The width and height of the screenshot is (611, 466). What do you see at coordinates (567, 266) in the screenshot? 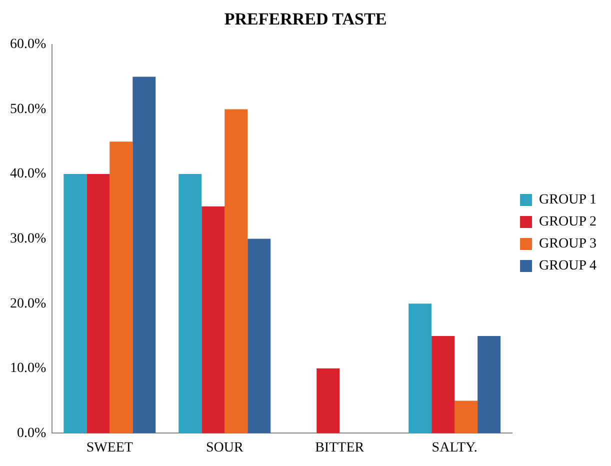
I see `legend-label: GROUP 4` at bounding box center [567, 266].